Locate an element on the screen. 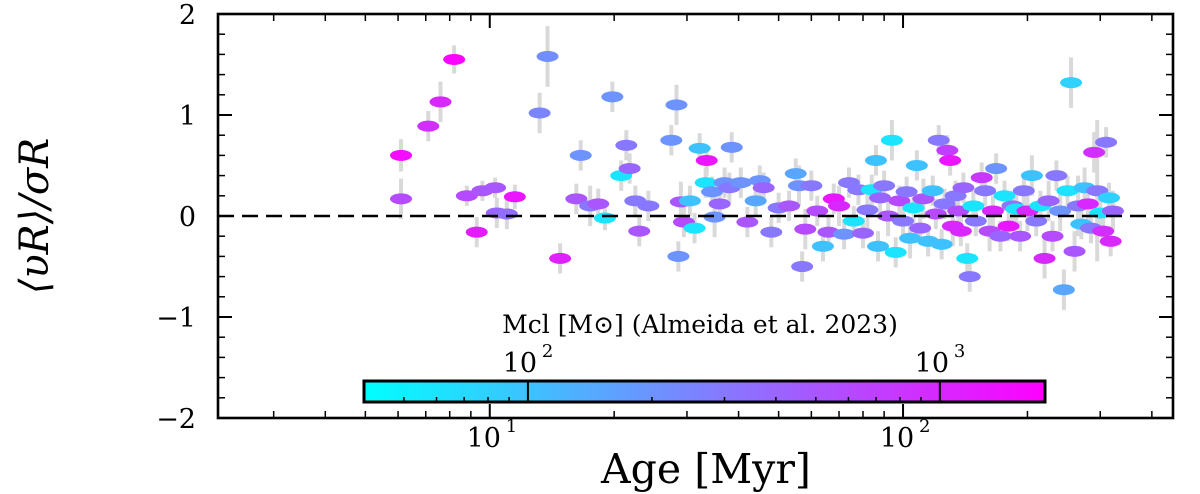 The width and height of the screenshot is (1200, 494). colorbar-tick-label: 10 is located at coordinates (520, 363).